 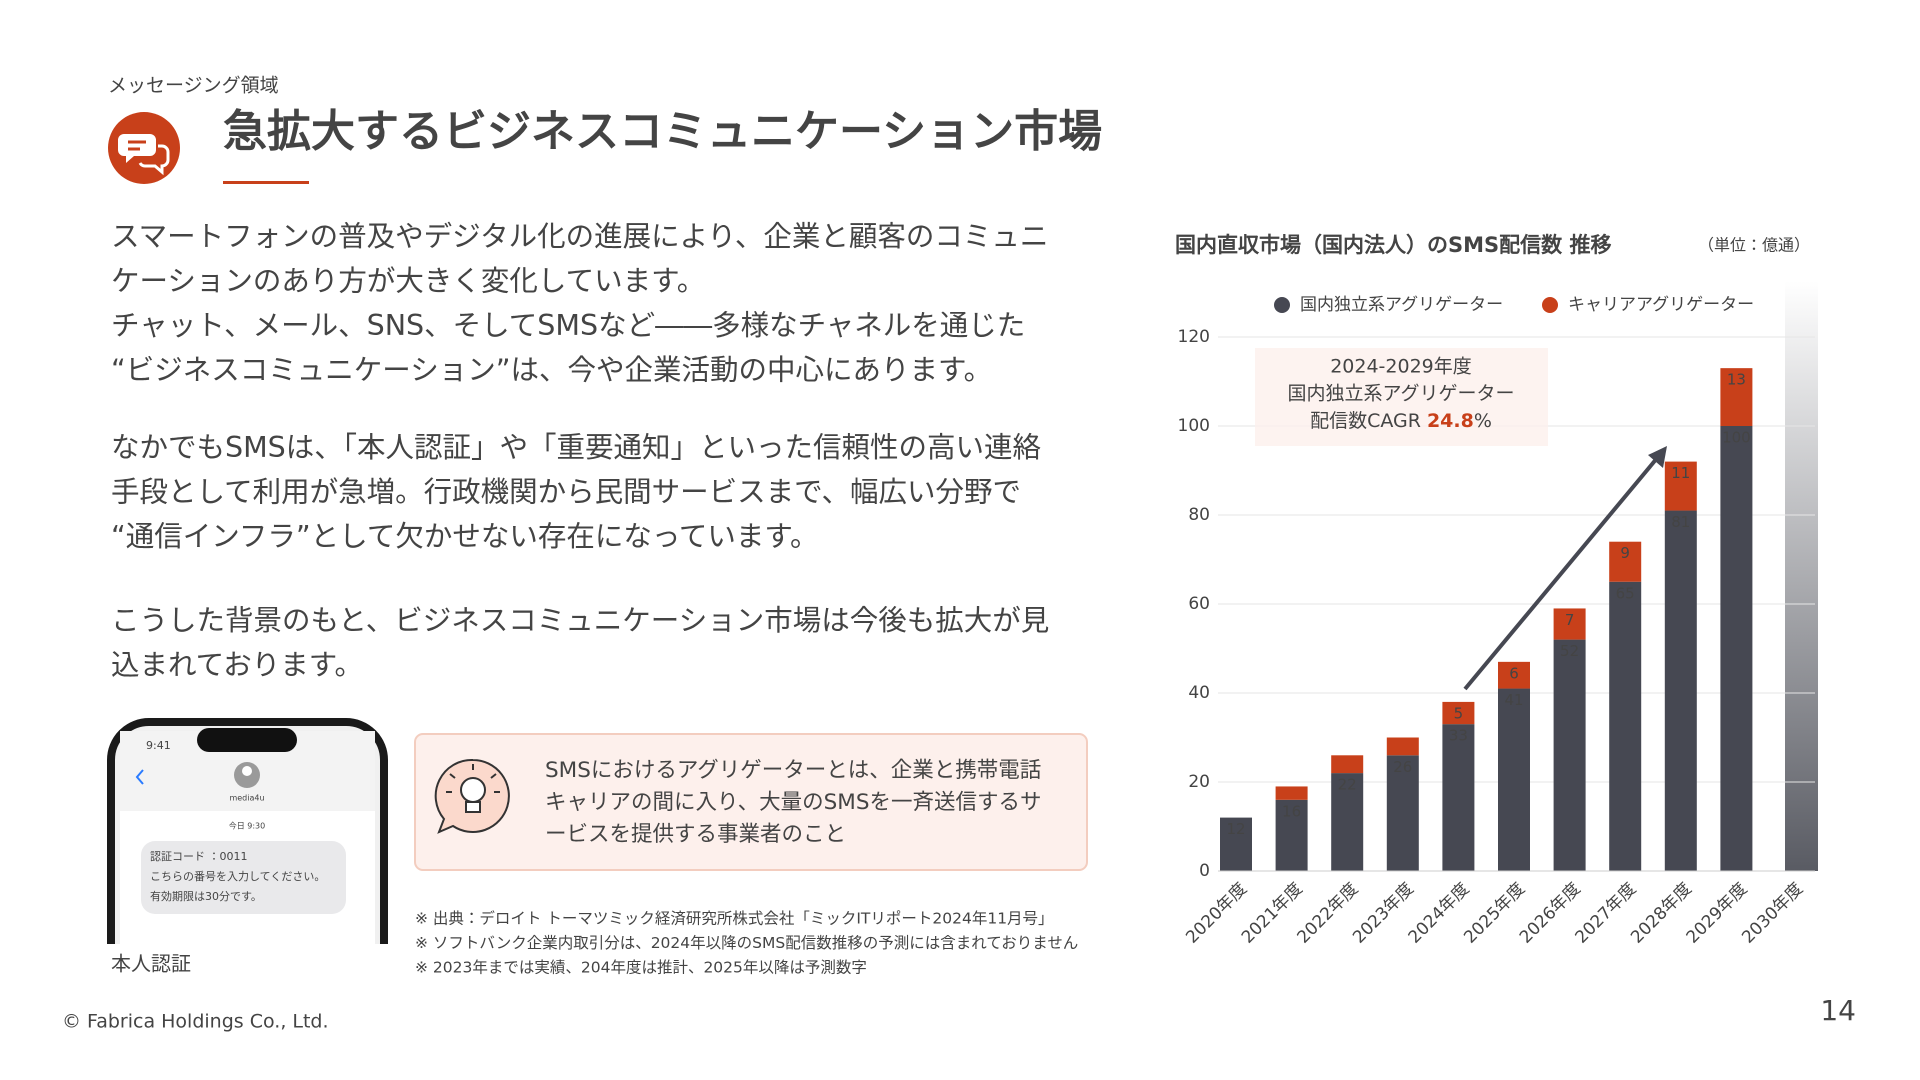 I want to click on legend-label: 国内独立系アグリゲーター, so click(x=1401, y=305).